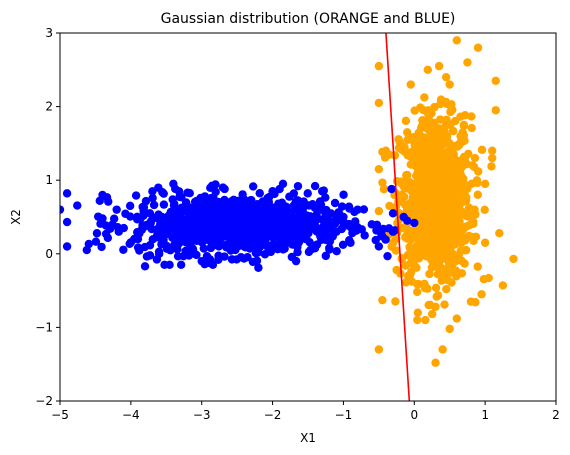  Describe the element at coordinates (60, 415) in the screenshot. I see `x-tick-label: −5` at that location.